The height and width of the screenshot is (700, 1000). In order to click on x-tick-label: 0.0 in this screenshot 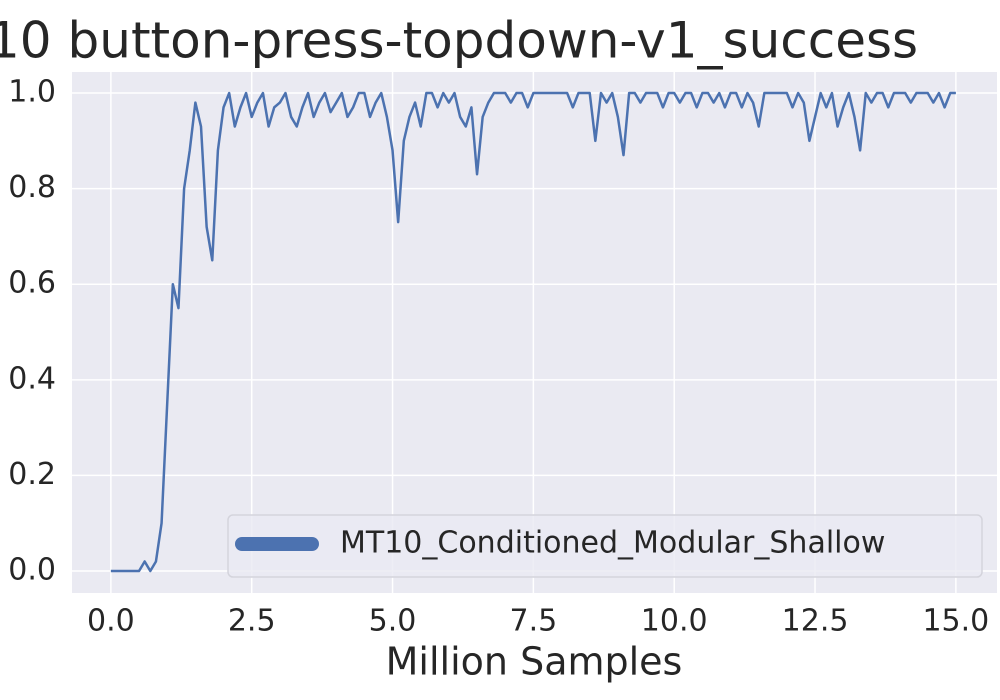, I will do `click(111, 621)`.